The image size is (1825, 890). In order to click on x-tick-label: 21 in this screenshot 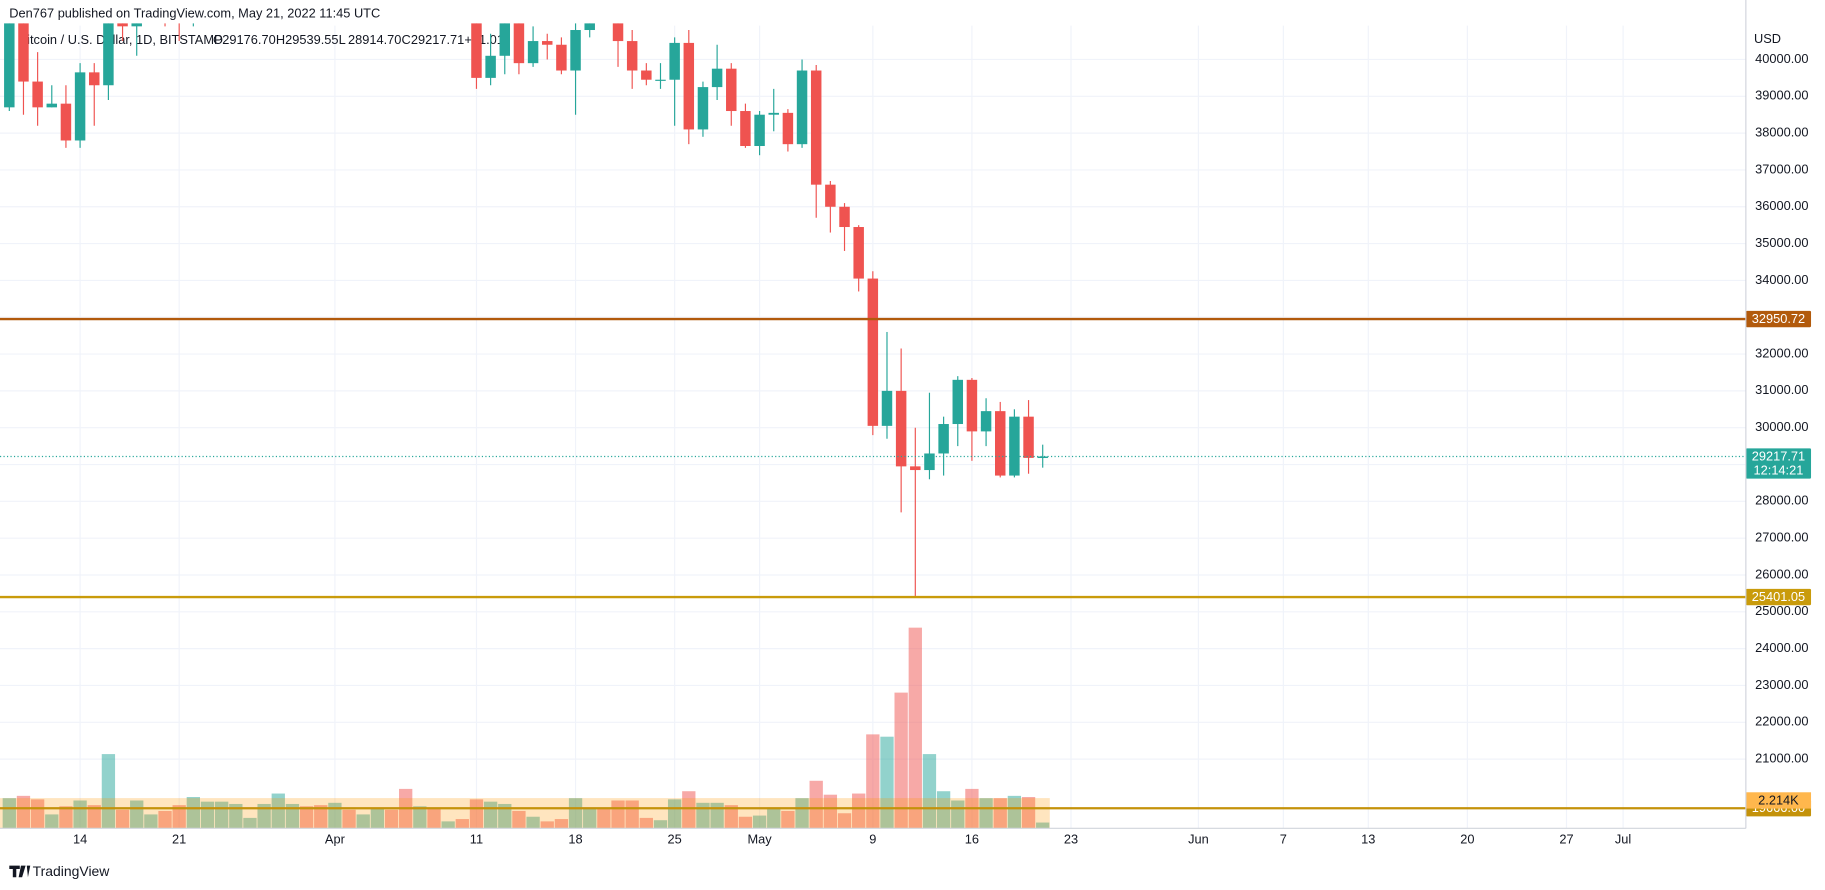, I will do `click(179, 838)`.